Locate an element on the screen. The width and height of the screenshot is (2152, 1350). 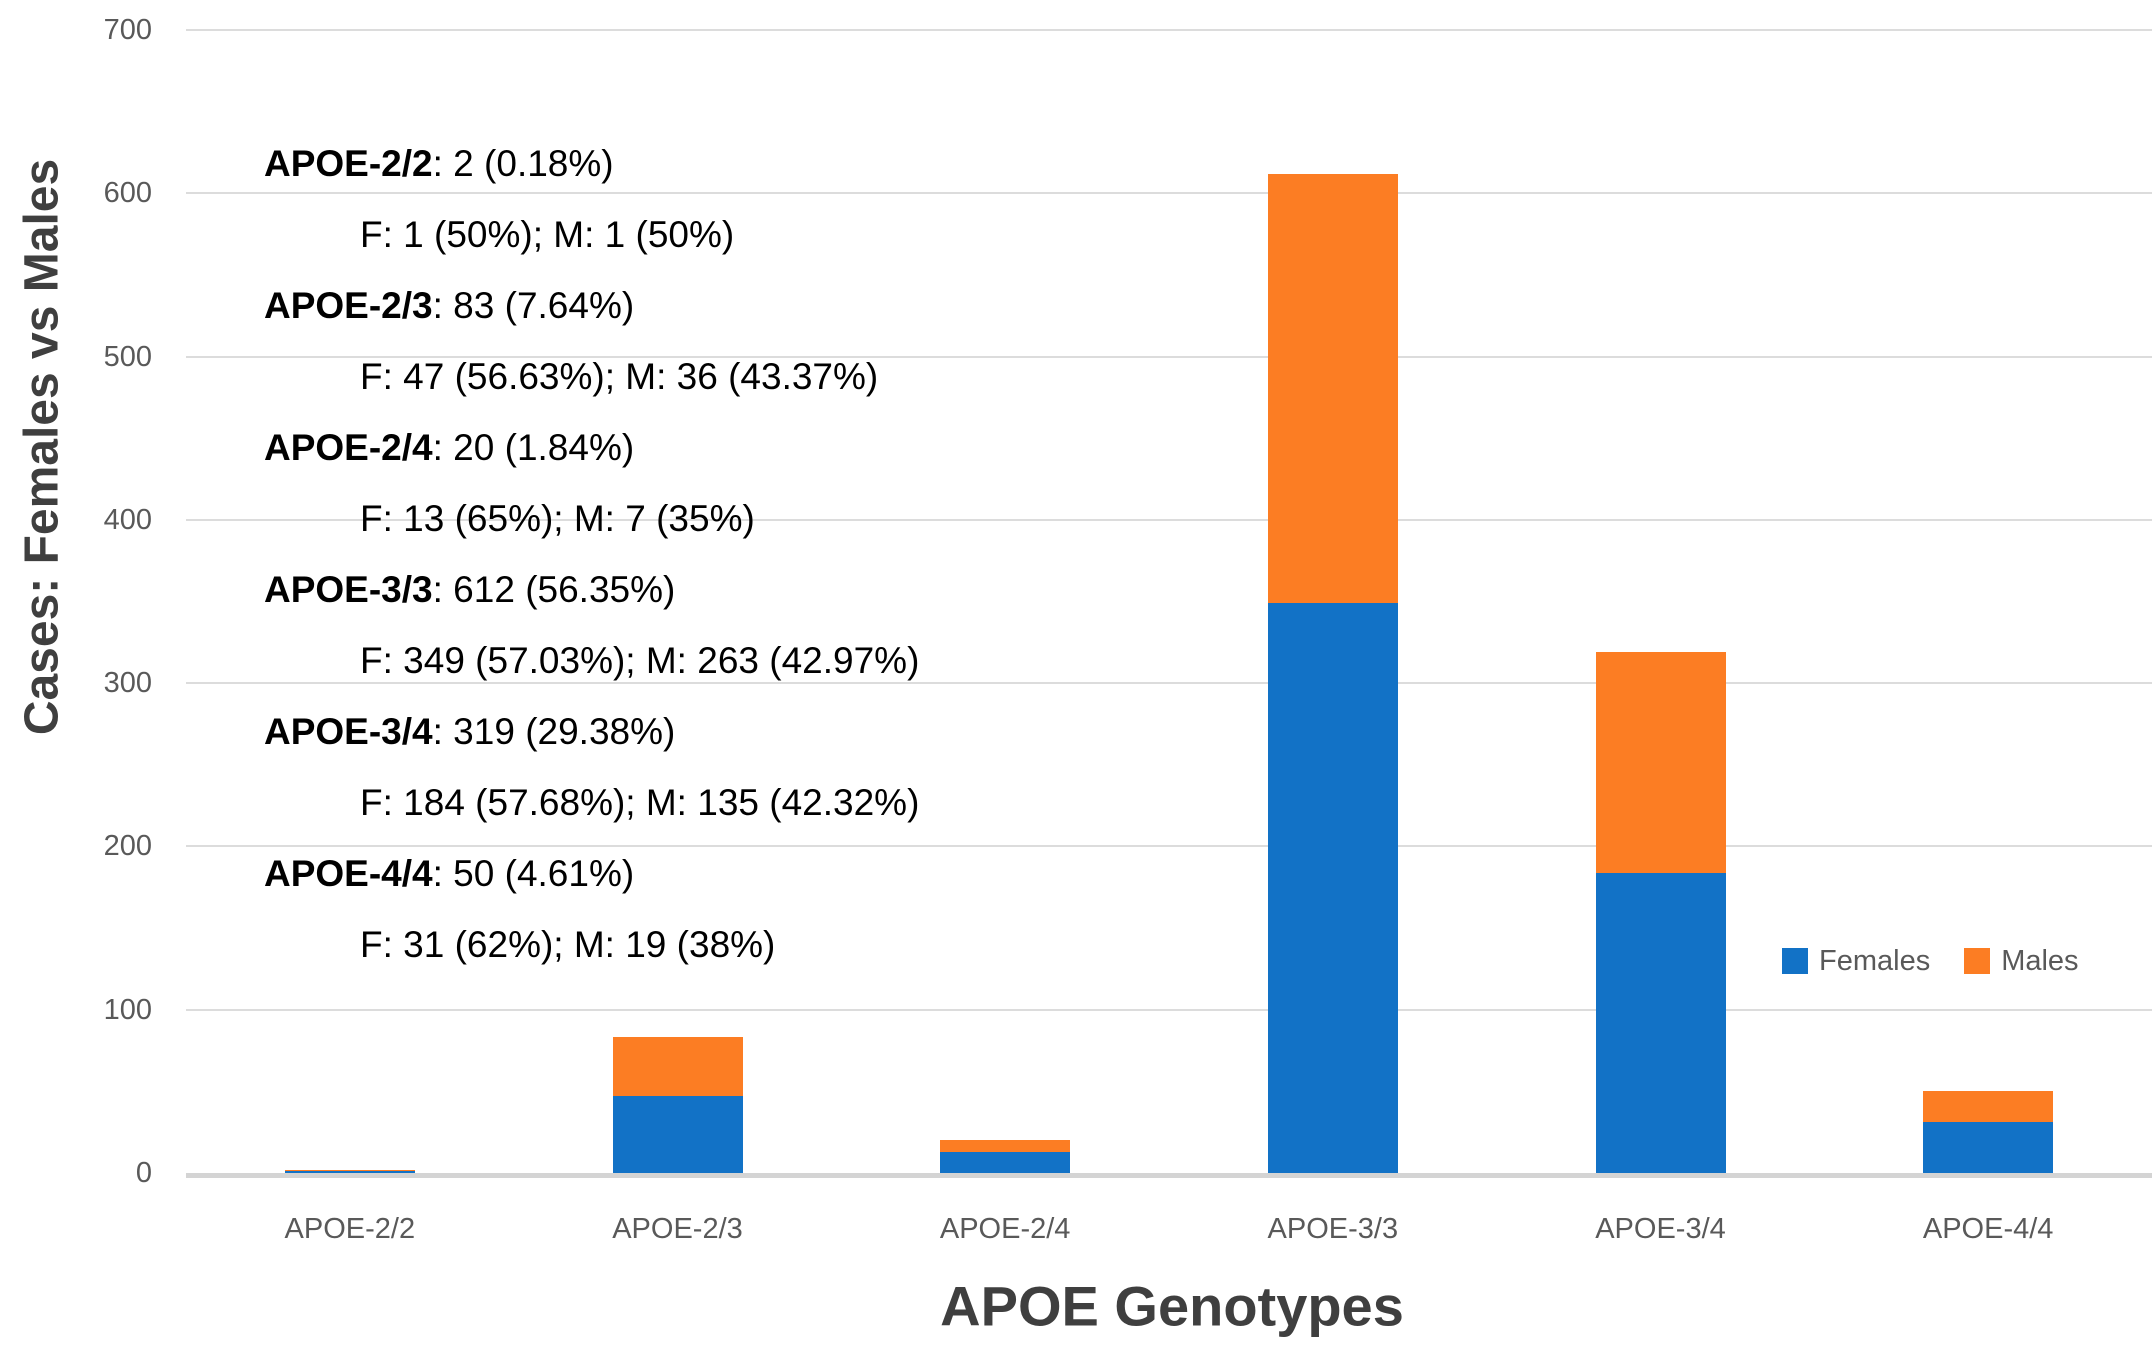
y-tick-label-200: 200 is located at coordinates (127, 846).